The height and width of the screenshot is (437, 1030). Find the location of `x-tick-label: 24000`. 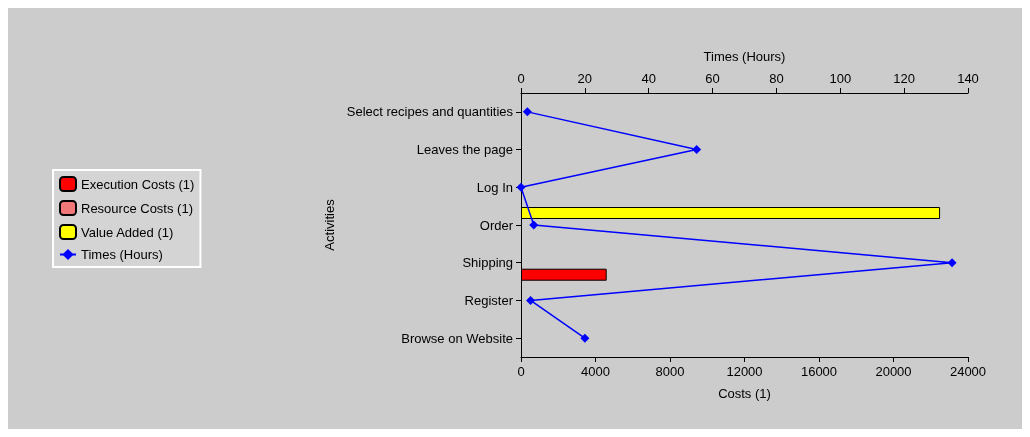

x-tick-label: 24000 is located at coordinates (968, 371).